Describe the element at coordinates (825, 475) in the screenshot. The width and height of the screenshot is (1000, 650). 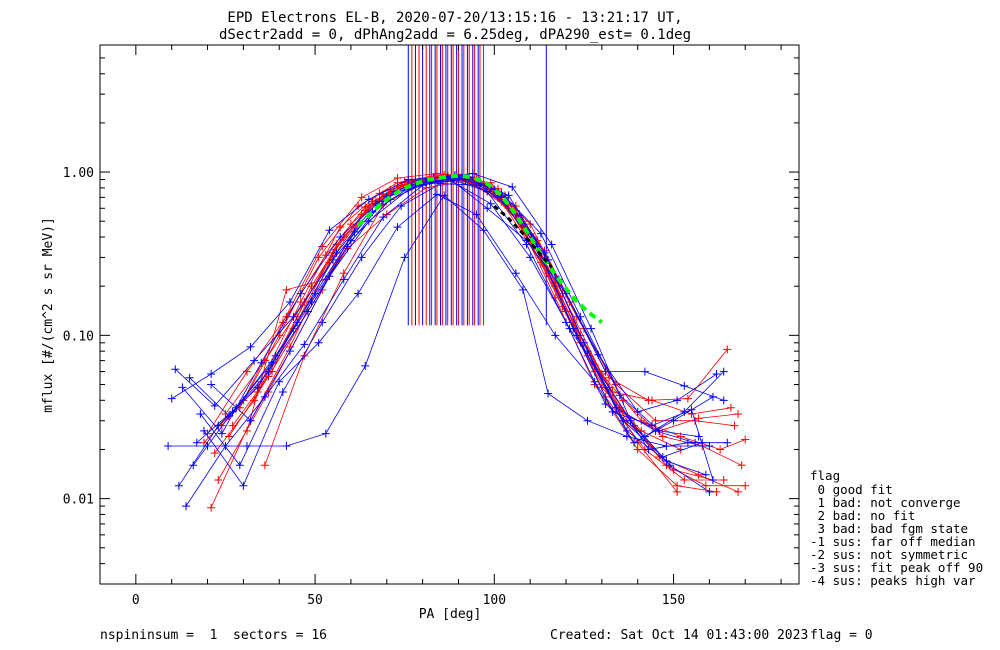
I see `legend-title: flag` at that location.